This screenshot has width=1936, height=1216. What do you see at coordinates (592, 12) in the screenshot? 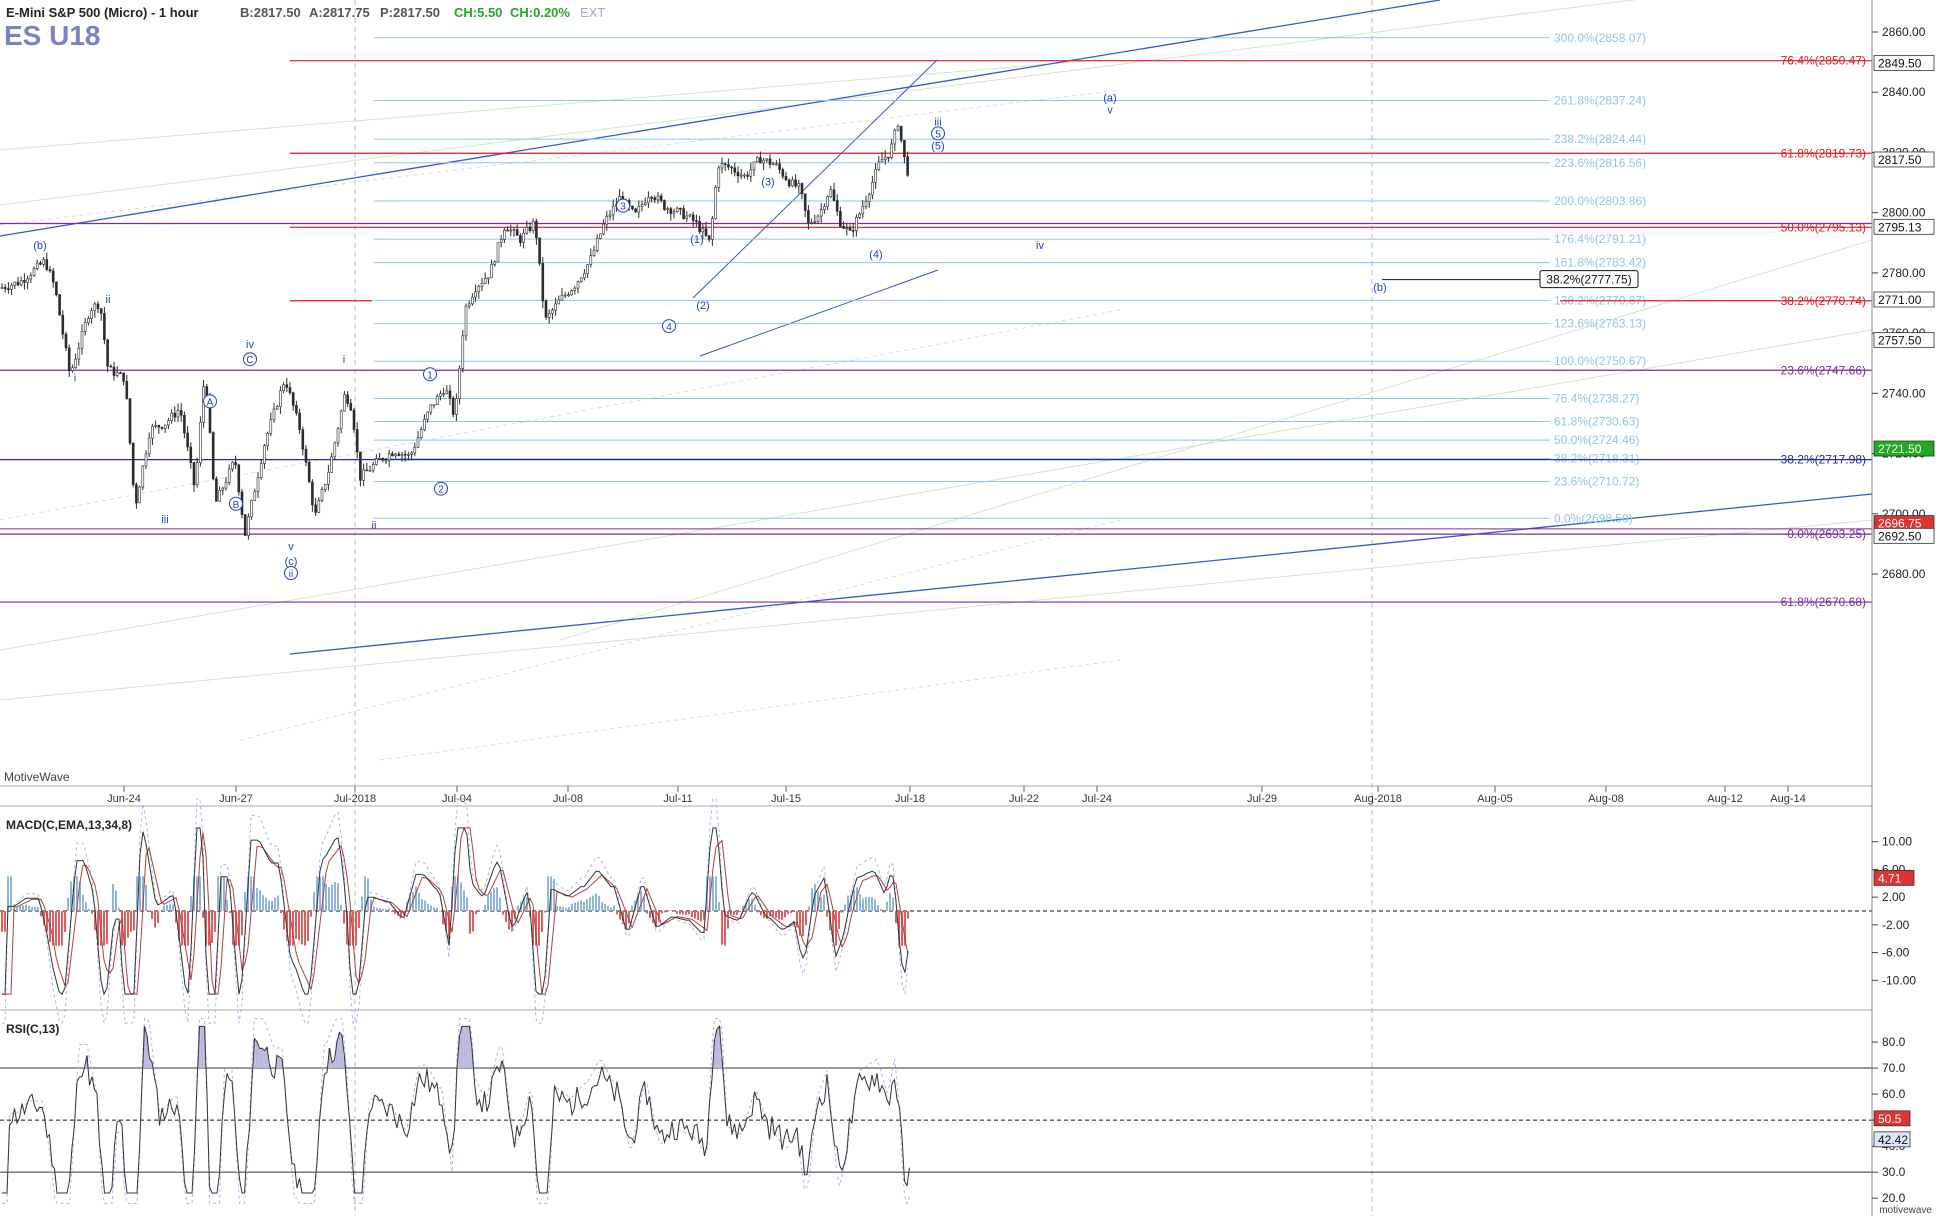
I see `ext-flag: EXT` at bounding box center [592, 12].